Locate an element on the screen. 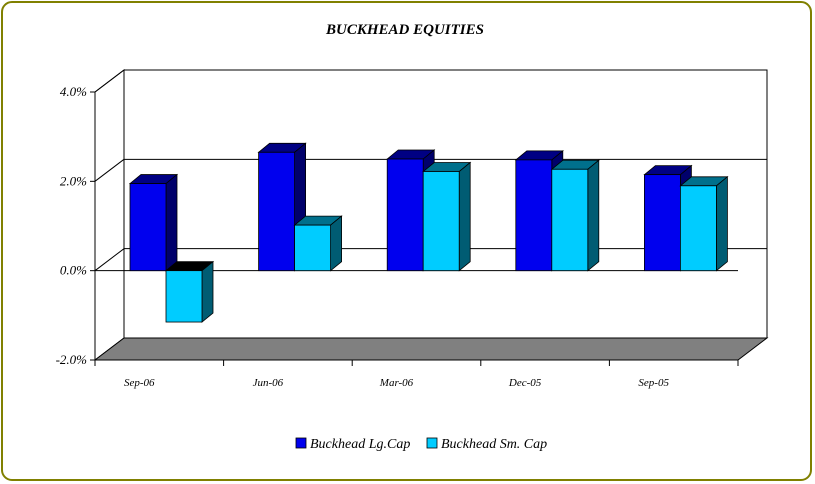 The height and width of the screenshot is (484, 815). x-category-label: Sep-05 is located at coordinates (653, 383).